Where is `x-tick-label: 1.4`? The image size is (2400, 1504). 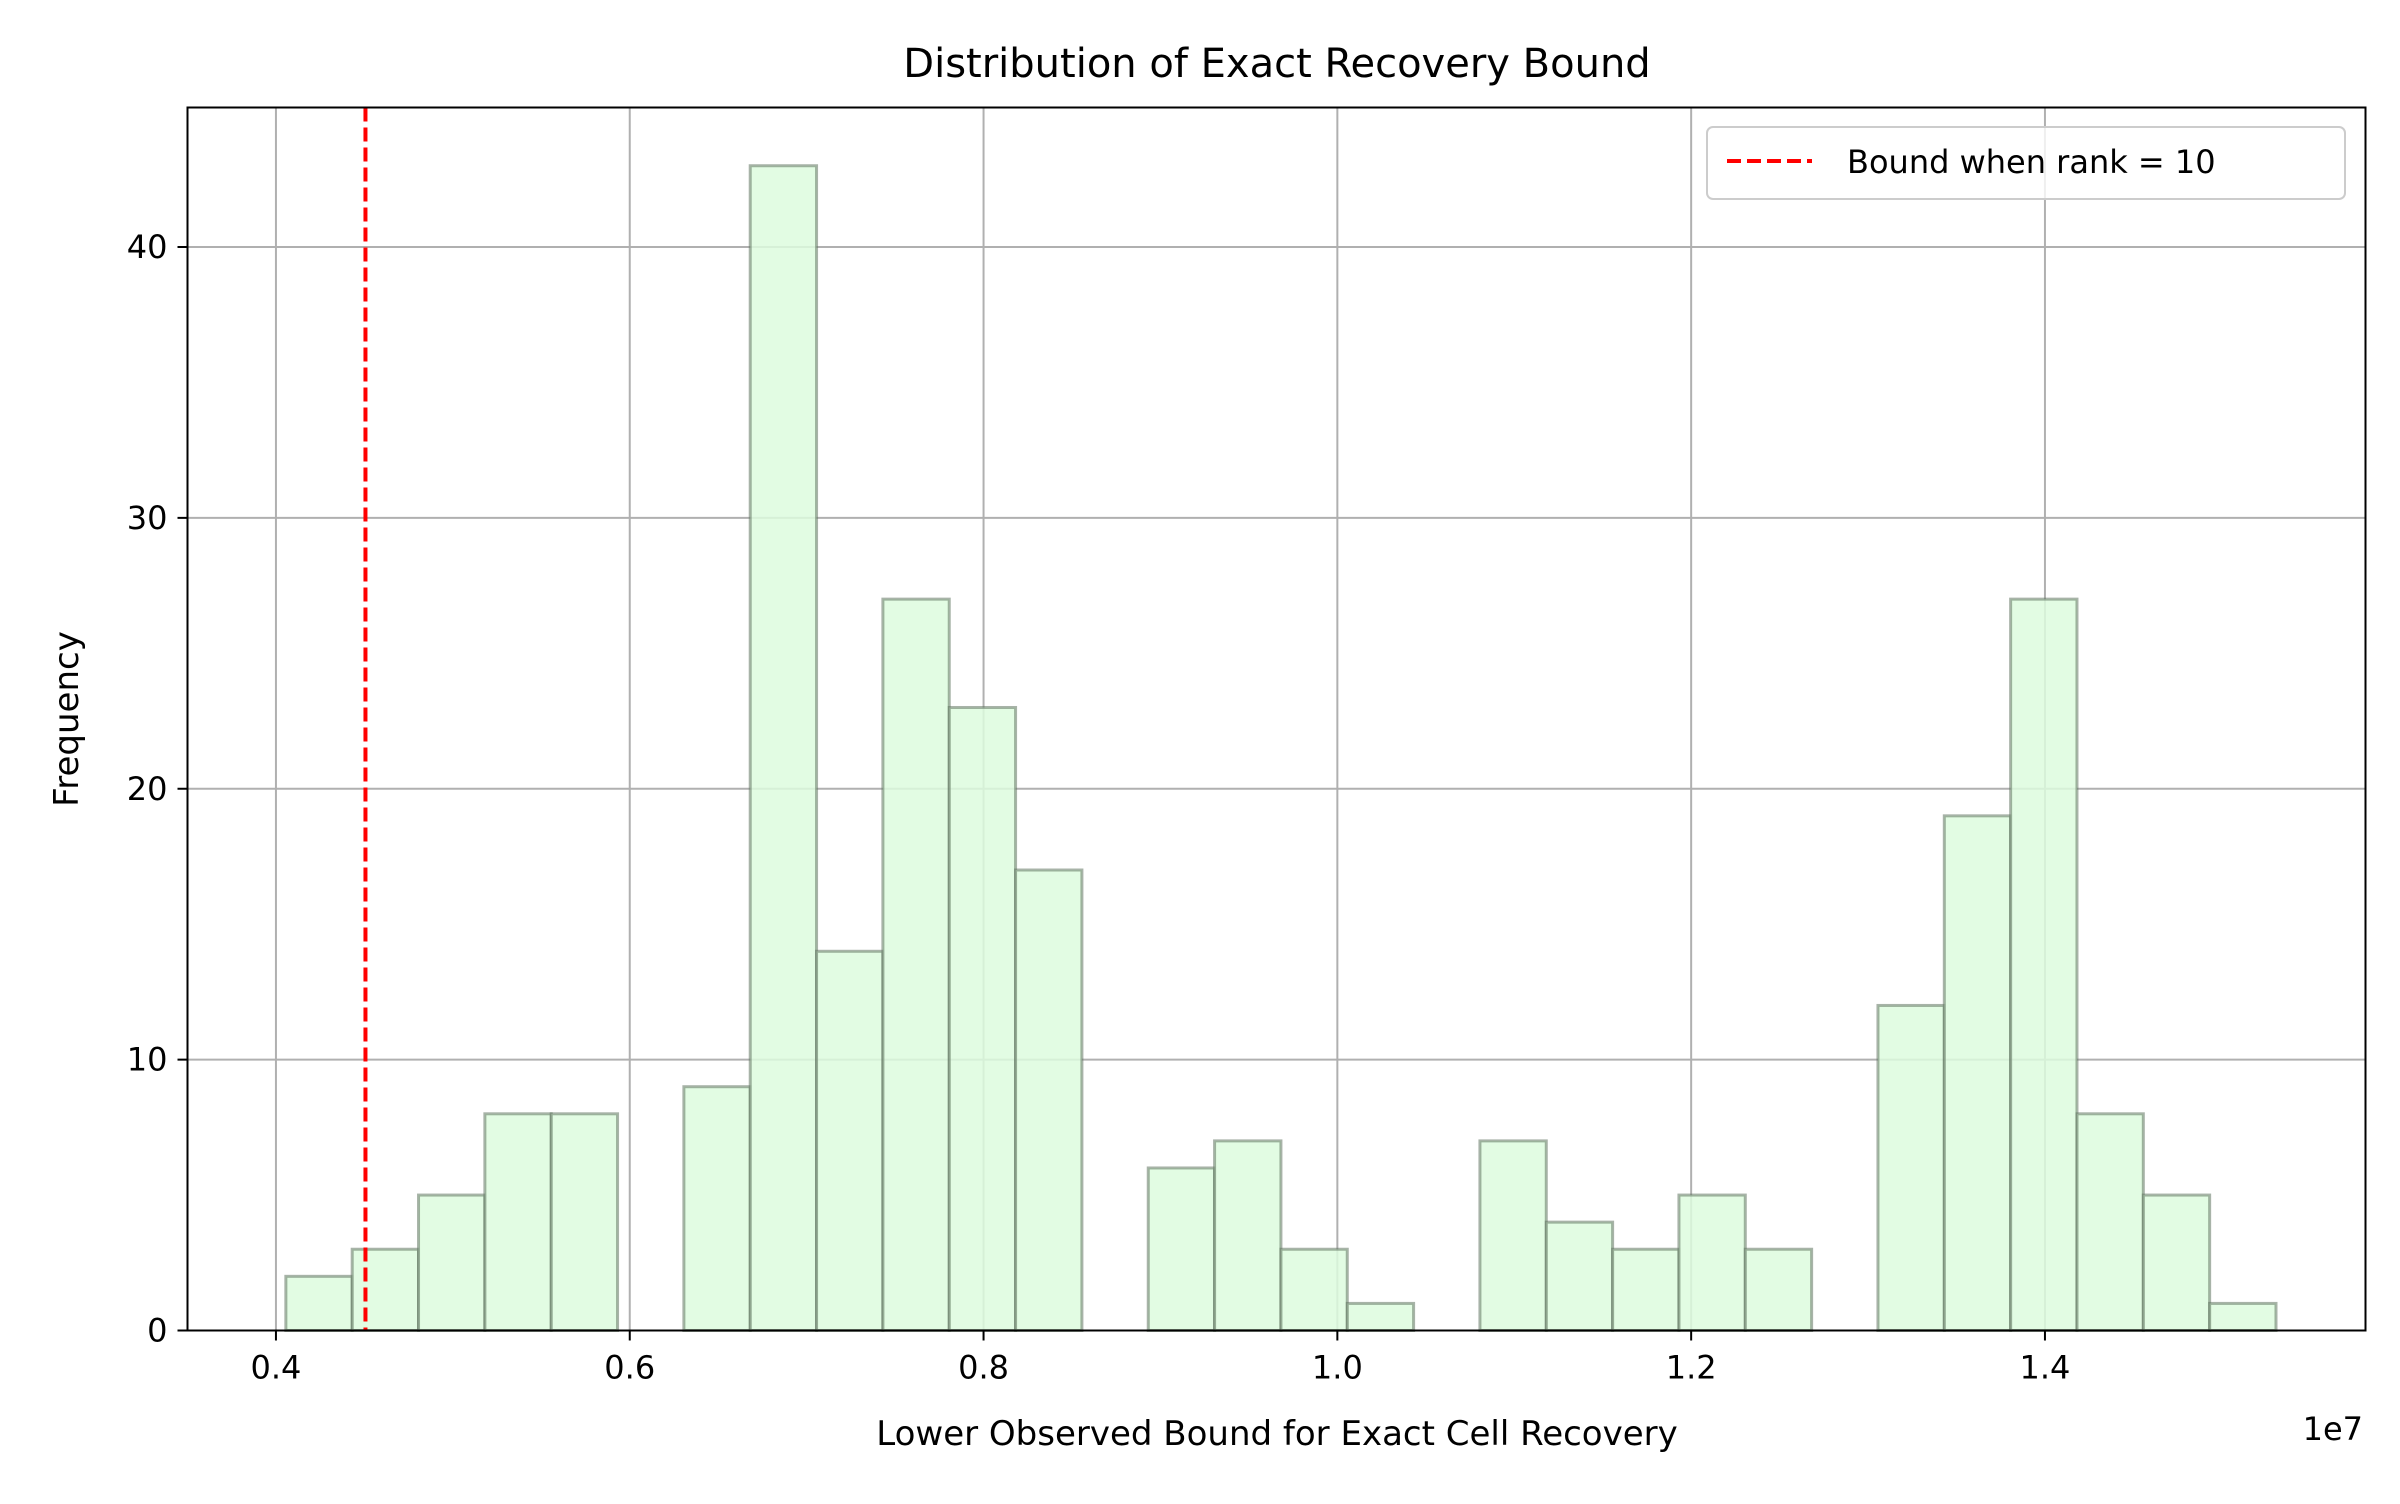 x-tick-label: 1.4 is located at coordinates (2045, 1368).